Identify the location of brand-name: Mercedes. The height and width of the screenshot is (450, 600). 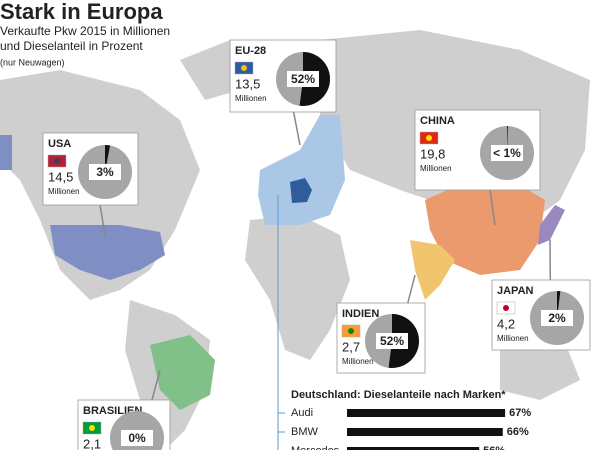
(315, 447).